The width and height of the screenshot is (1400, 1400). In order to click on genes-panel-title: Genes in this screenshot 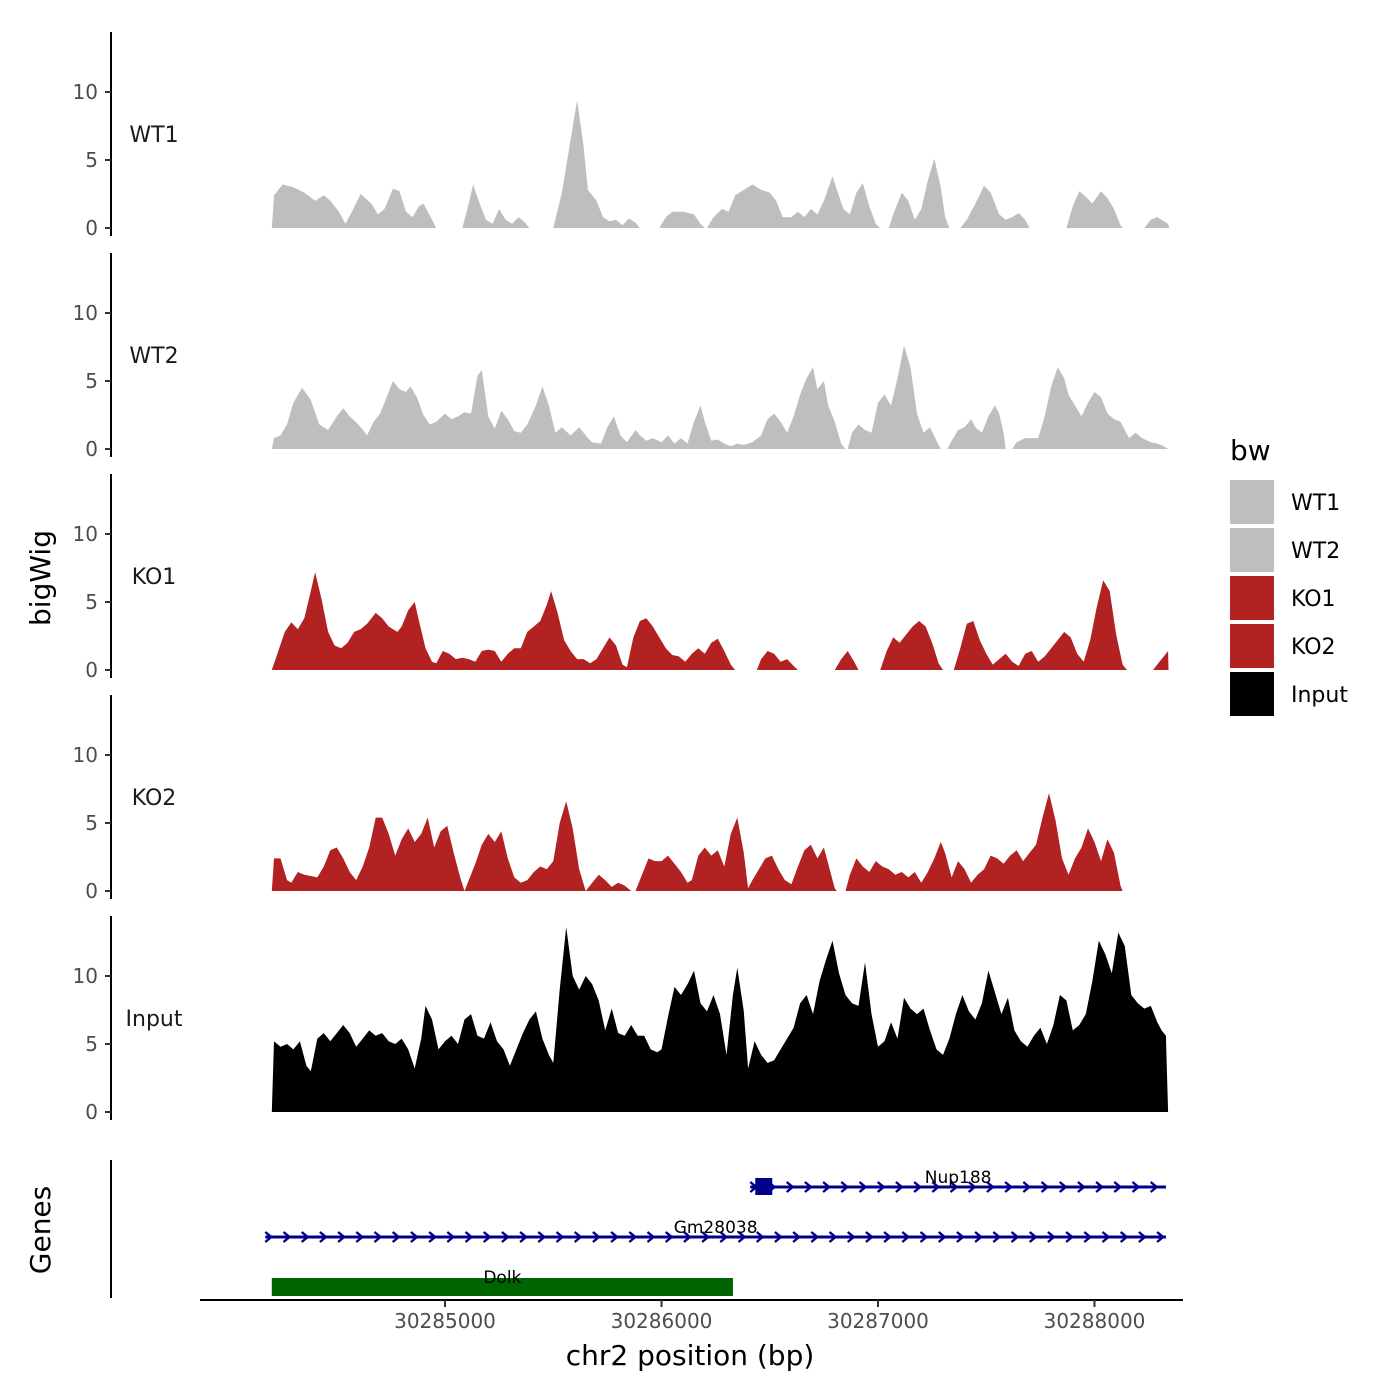, I will do `click(40, 1230)`.